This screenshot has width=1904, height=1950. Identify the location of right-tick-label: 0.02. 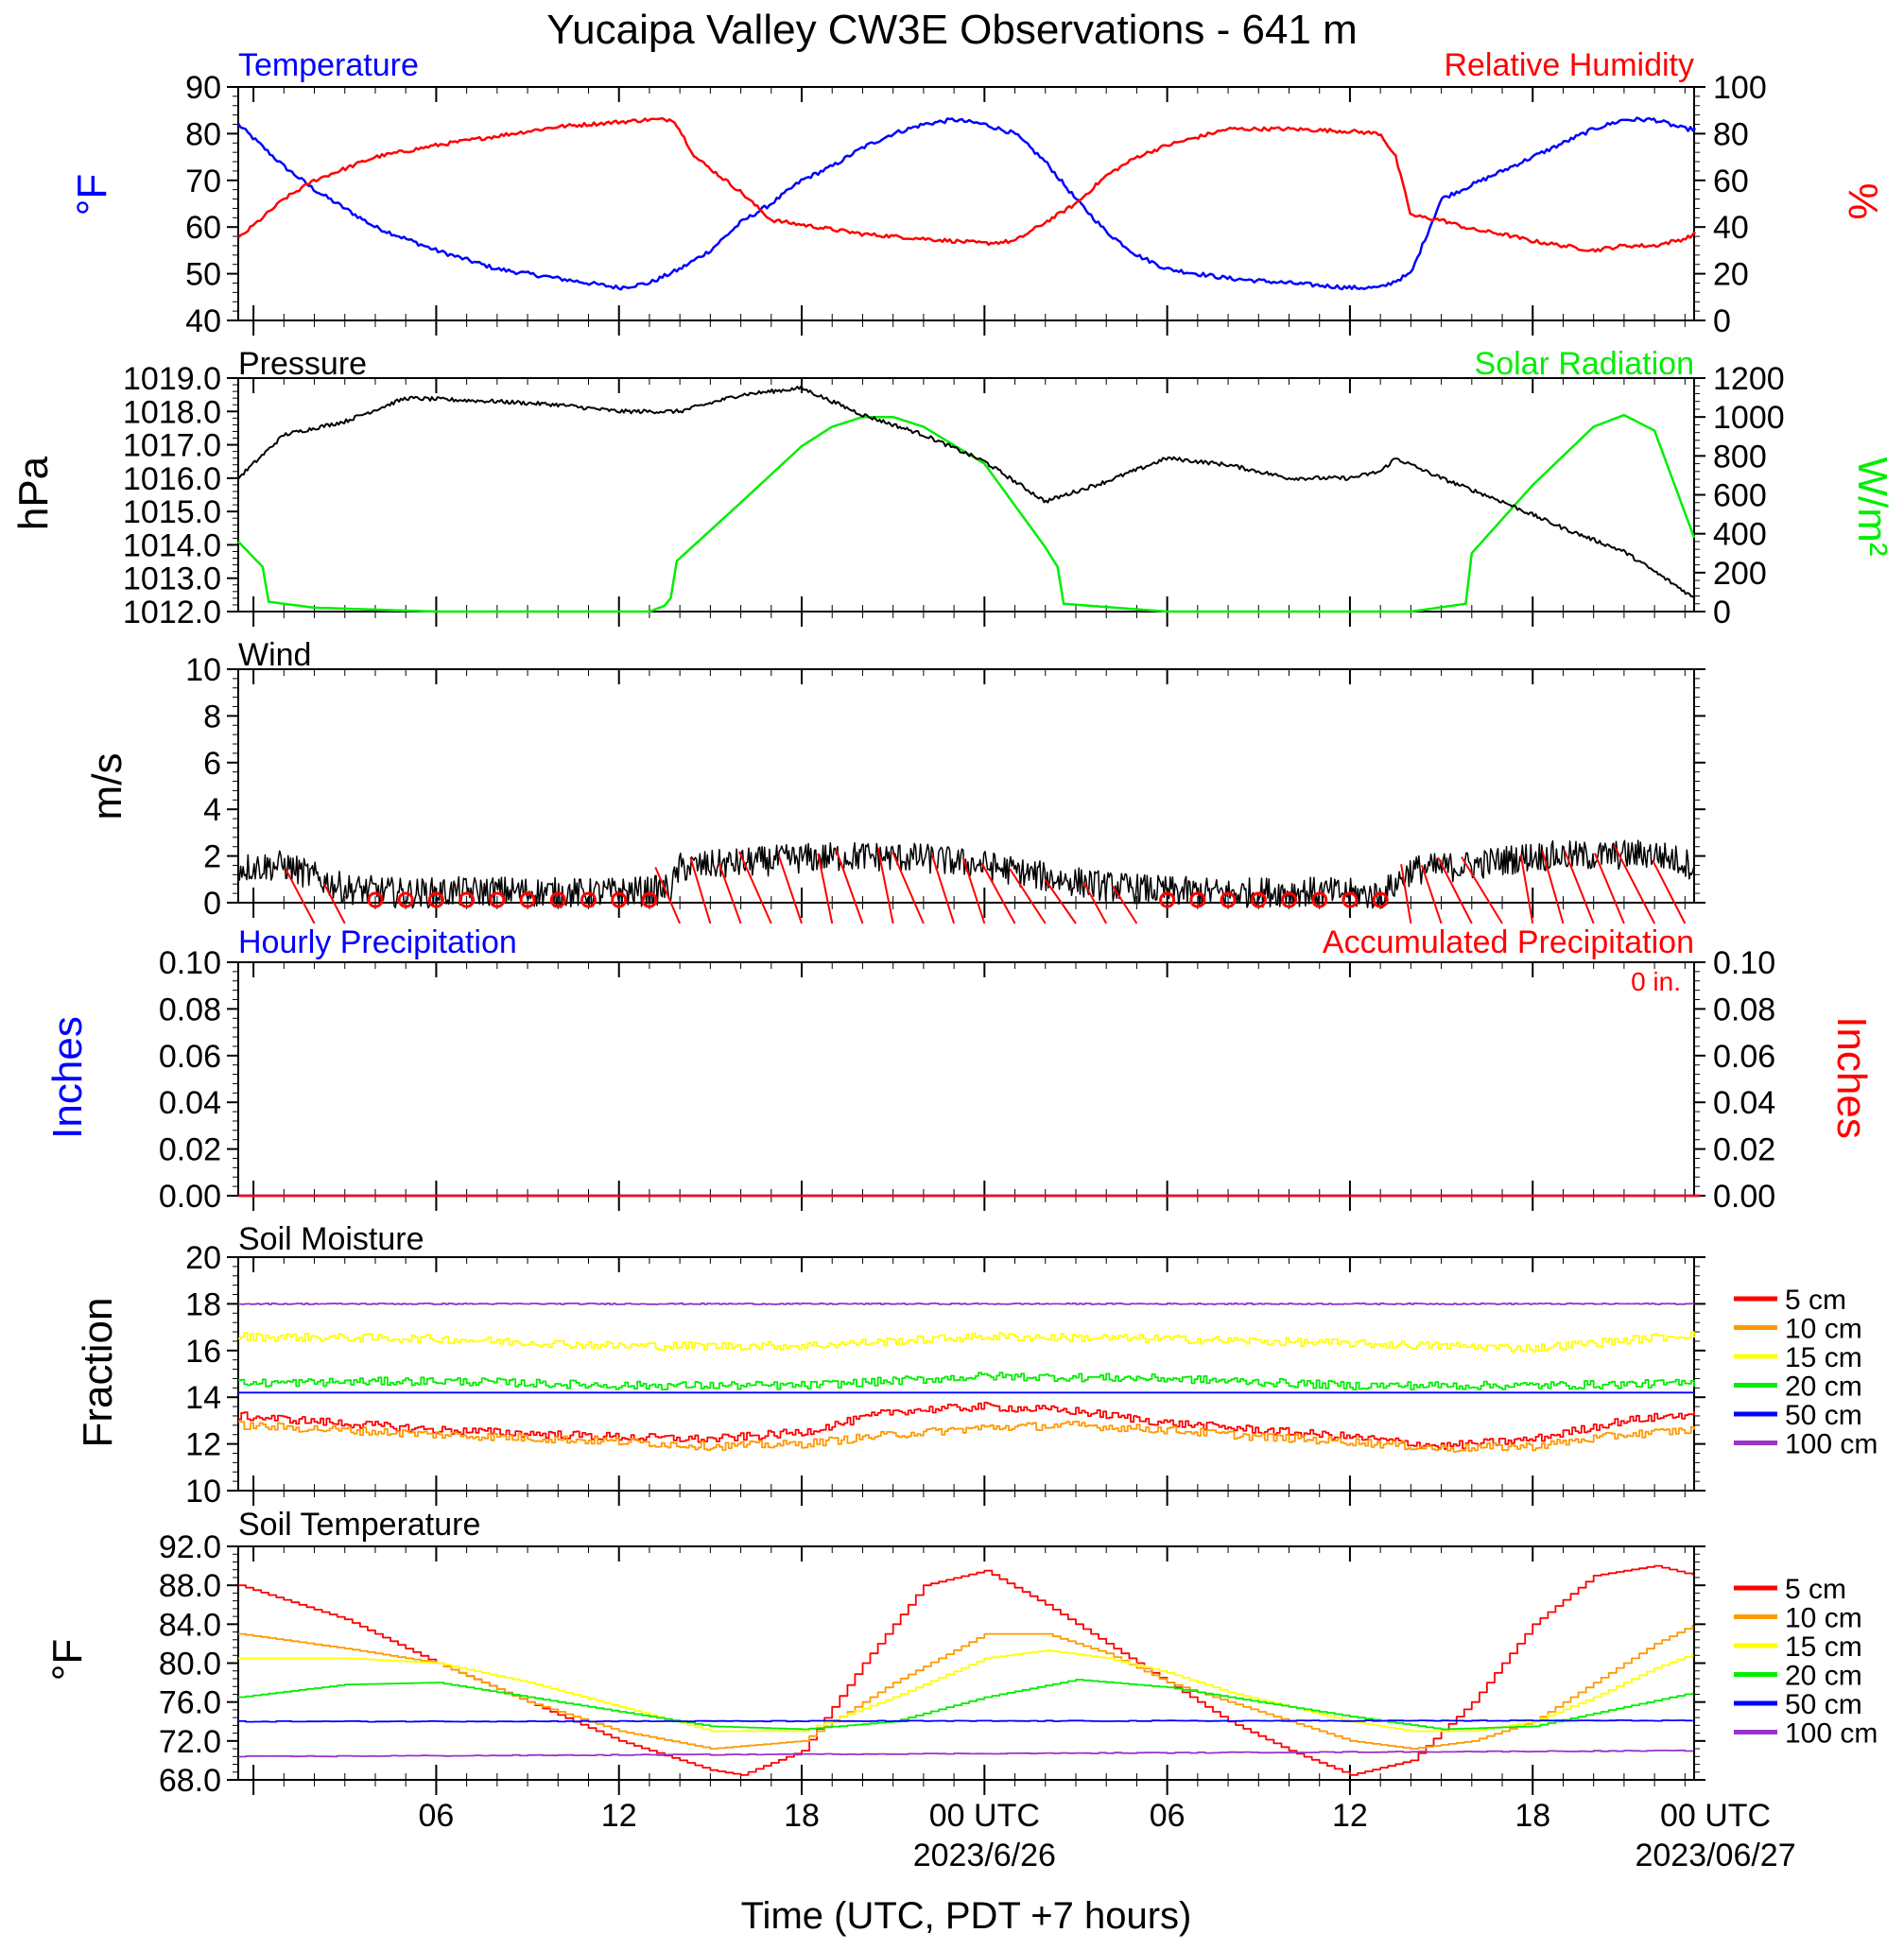
(1744, 1150).